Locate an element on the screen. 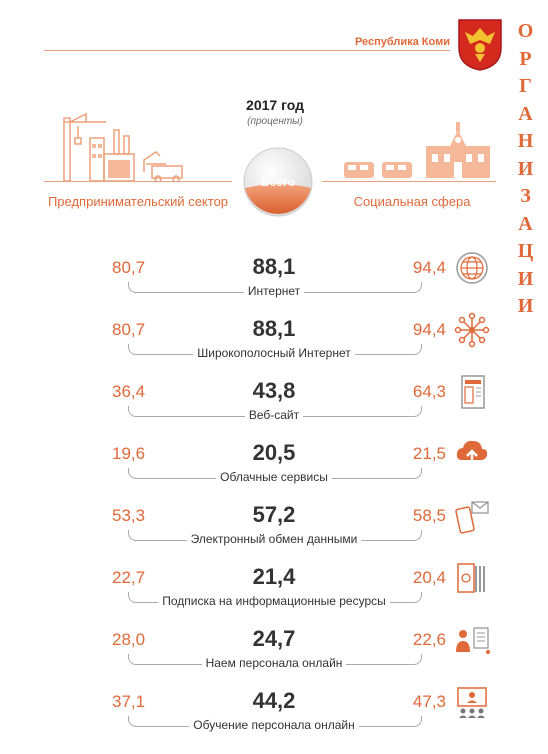 This screenshot has width=548, height=754. social-value: 47,3 is located at coordinates (429, 701).